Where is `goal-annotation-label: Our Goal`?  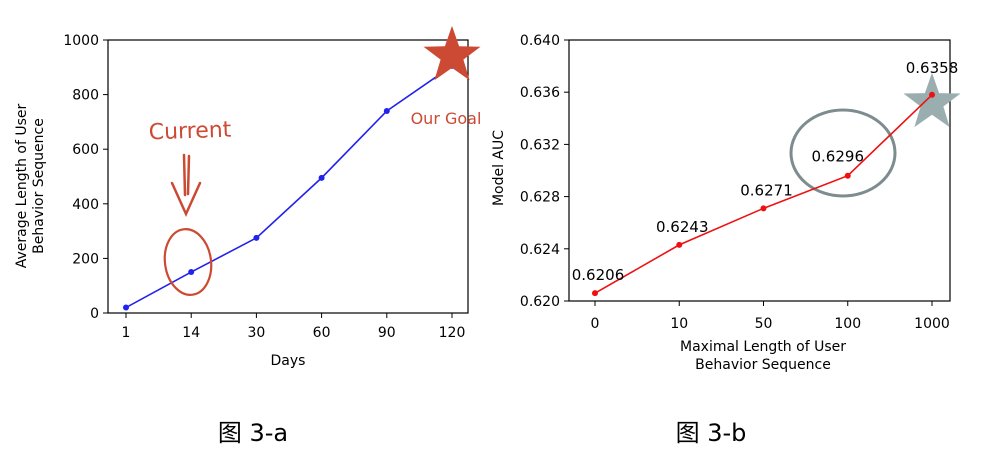
goal-annotation-label: Our Goal is located at coordinates (446, 118).